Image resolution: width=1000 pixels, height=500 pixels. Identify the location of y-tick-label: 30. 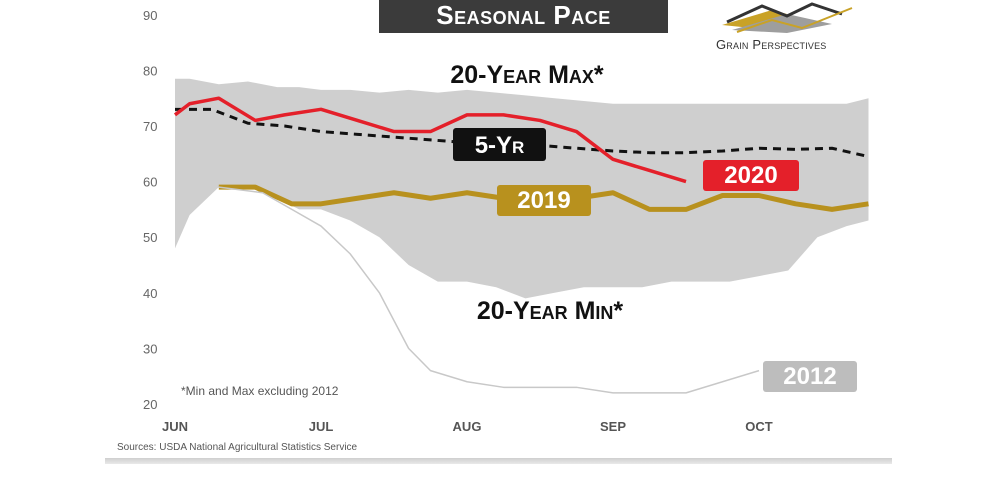
(150, 348).